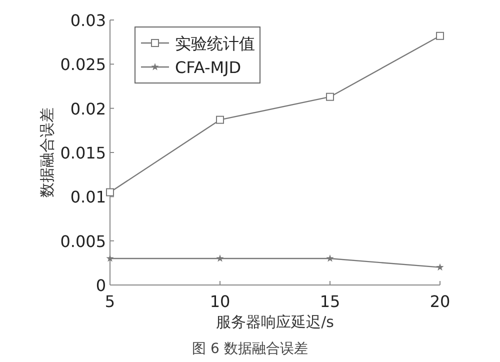 Image resolution: width=500 pixels, height=362 pixels. What do you see at coordinates (83, 64) in the screenshot?
I see `y-tick-label: 0.025` at bounding box center [83, 64].